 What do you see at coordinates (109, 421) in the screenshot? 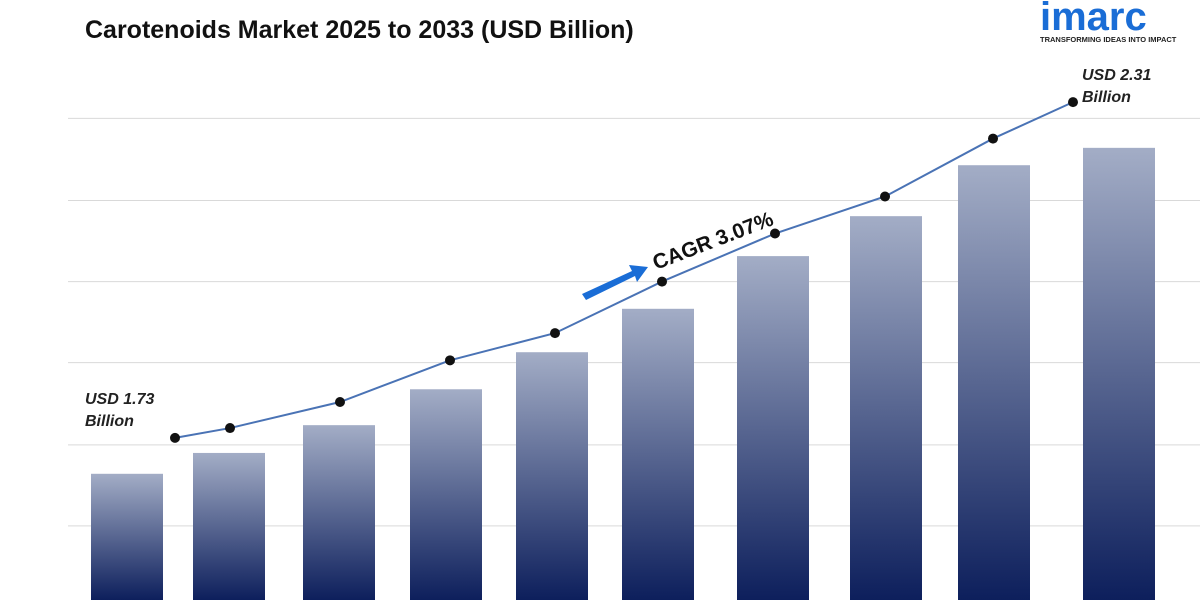
I see `start-label: Billion` at bounding box center [109, 421].